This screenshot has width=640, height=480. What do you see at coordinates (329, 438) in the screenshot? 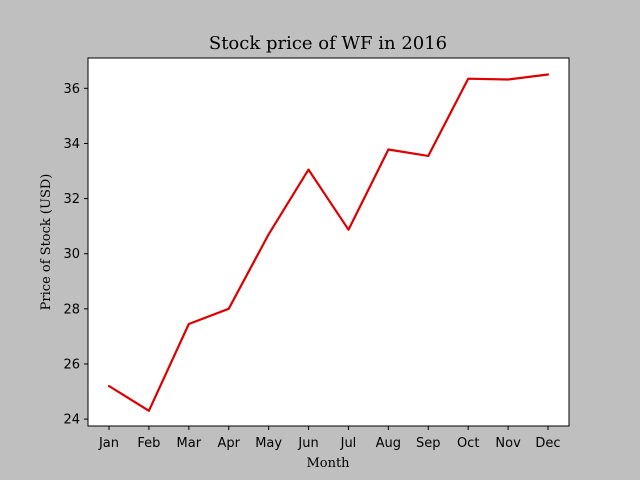
I see `x-axis-ticks: Jan Feb Mar Apr May Jun Jul Aug Sep Oct Nov Dec` at bounding box center [329, 438].